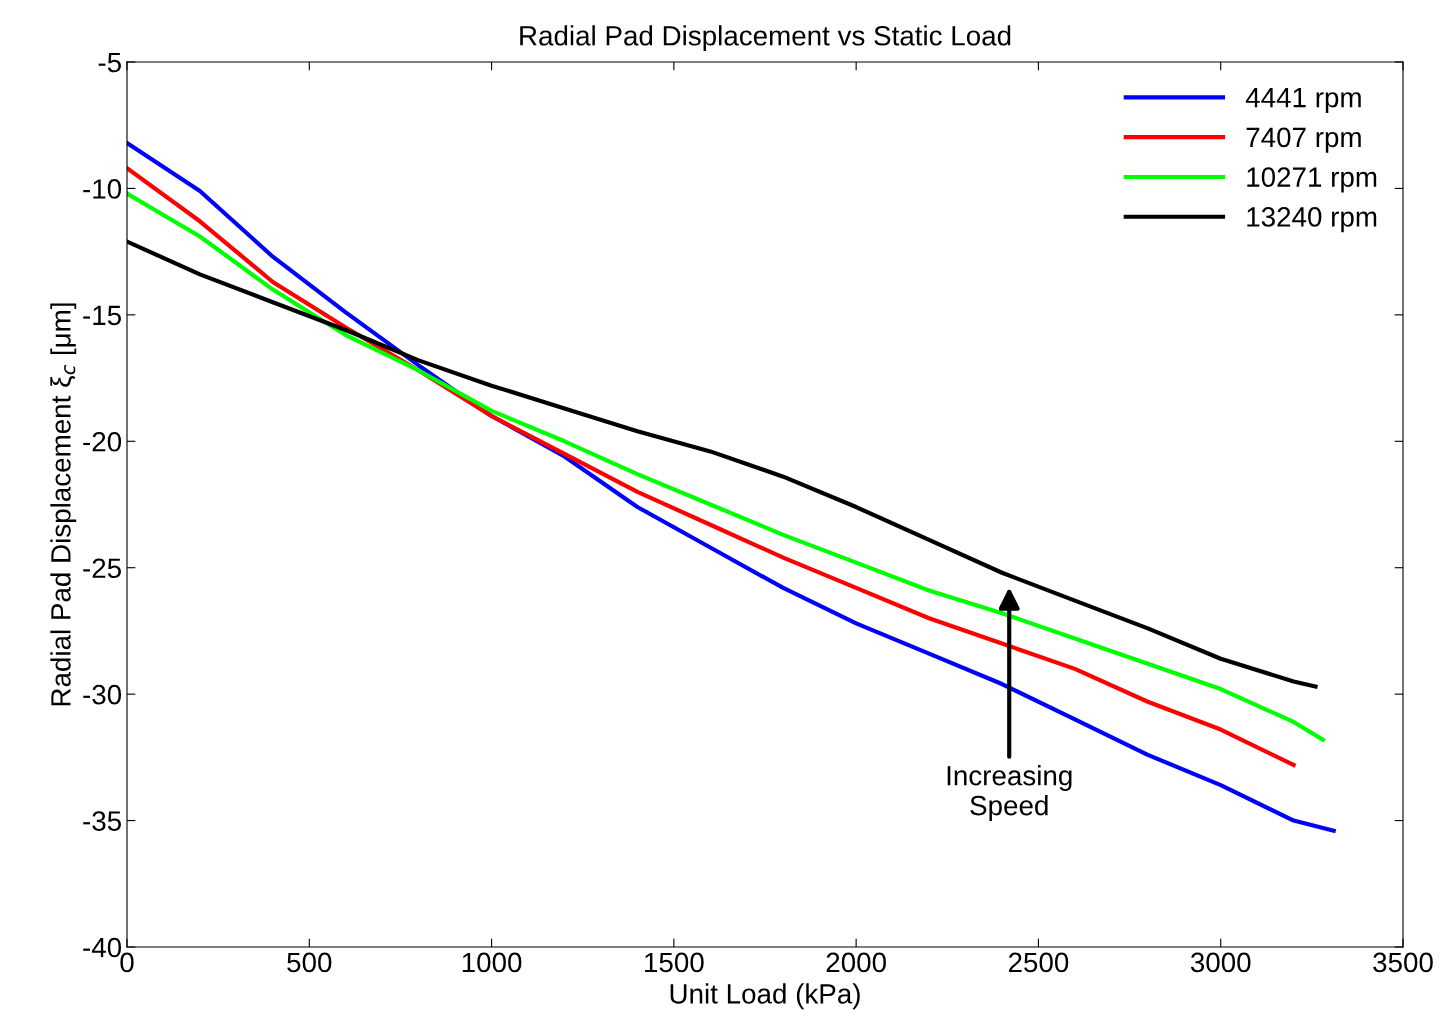  Describe the element at coordinates (856, 962) in the screenshot. I see `x-tick-label: 2000` at that location.